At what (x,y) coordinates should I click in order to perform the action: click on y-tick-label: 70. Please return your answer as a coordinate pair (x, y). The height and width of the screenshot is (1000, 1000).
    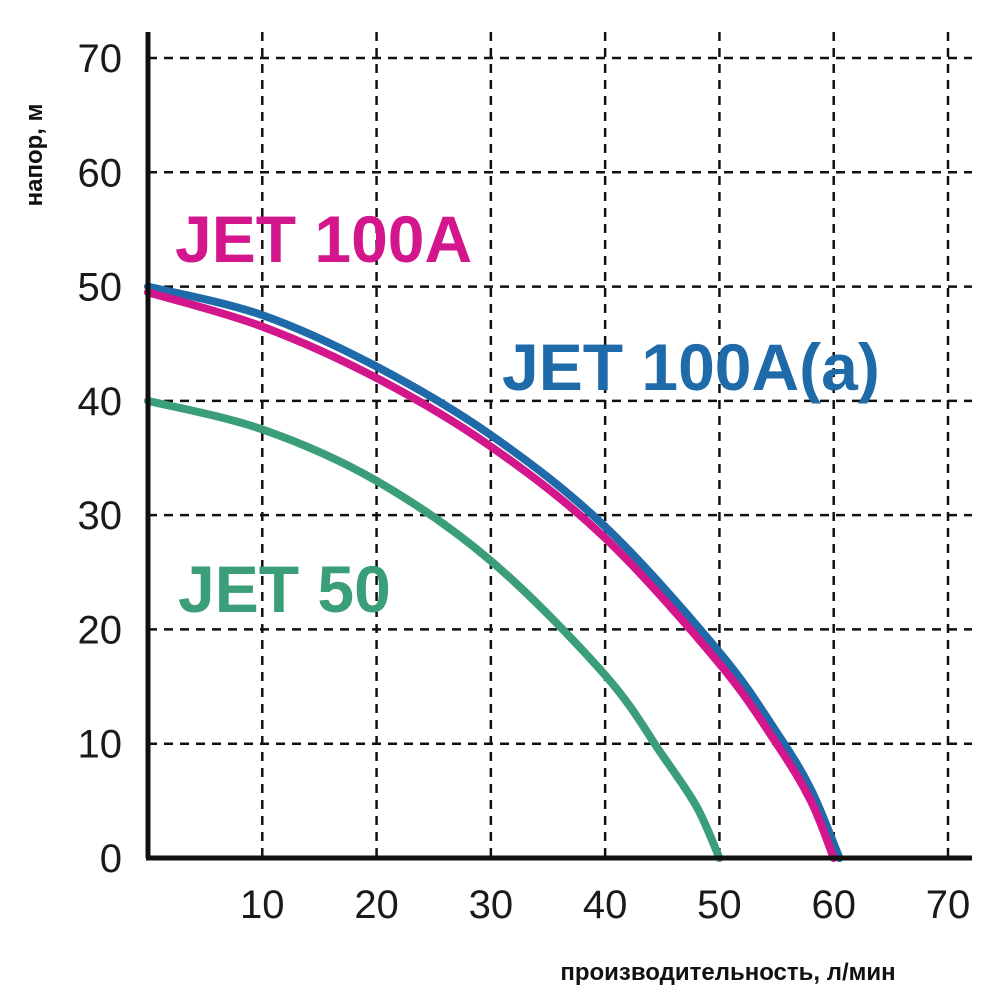
    Looking at the image, I should click on (100, 59).